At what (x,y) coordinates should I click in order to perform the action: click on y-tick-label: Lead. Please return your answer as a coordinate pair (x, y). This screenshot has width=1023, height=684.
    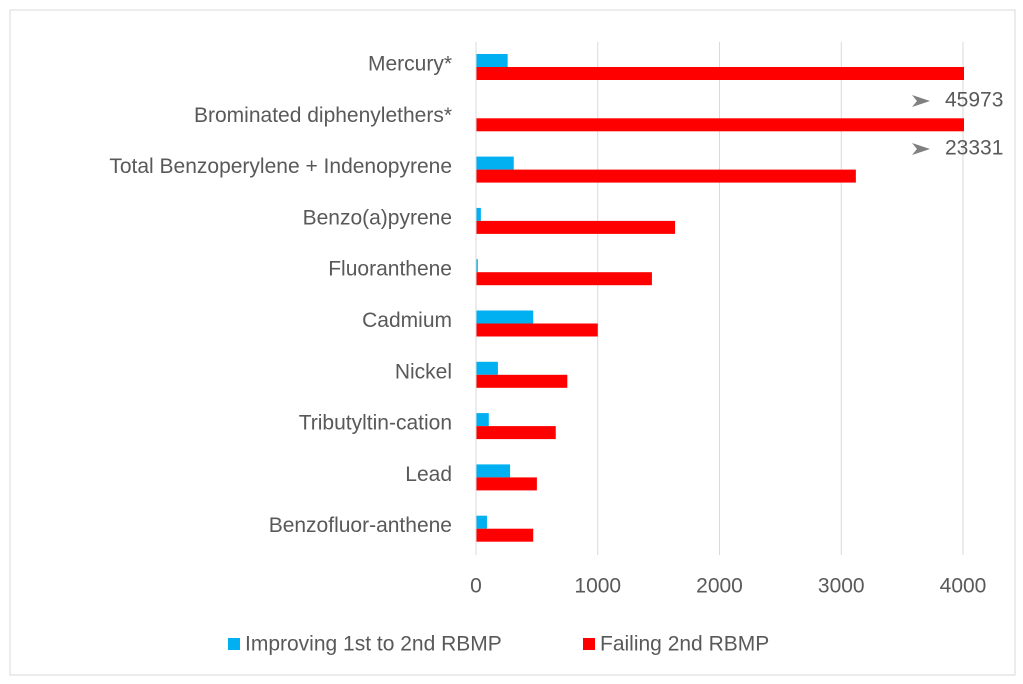
    Looking at the image, I should click on (428, 474).